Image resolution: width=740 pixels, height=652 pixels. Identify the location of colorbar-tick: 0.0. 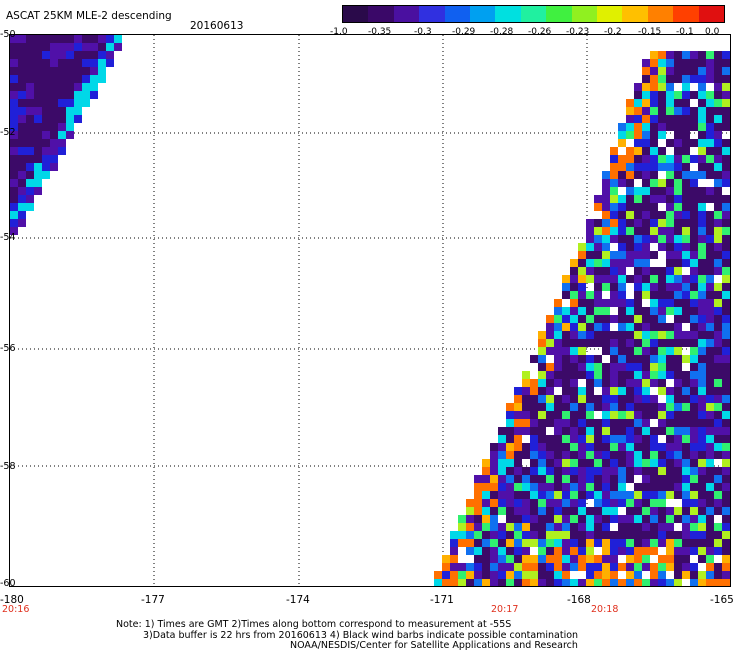
(712, 32).